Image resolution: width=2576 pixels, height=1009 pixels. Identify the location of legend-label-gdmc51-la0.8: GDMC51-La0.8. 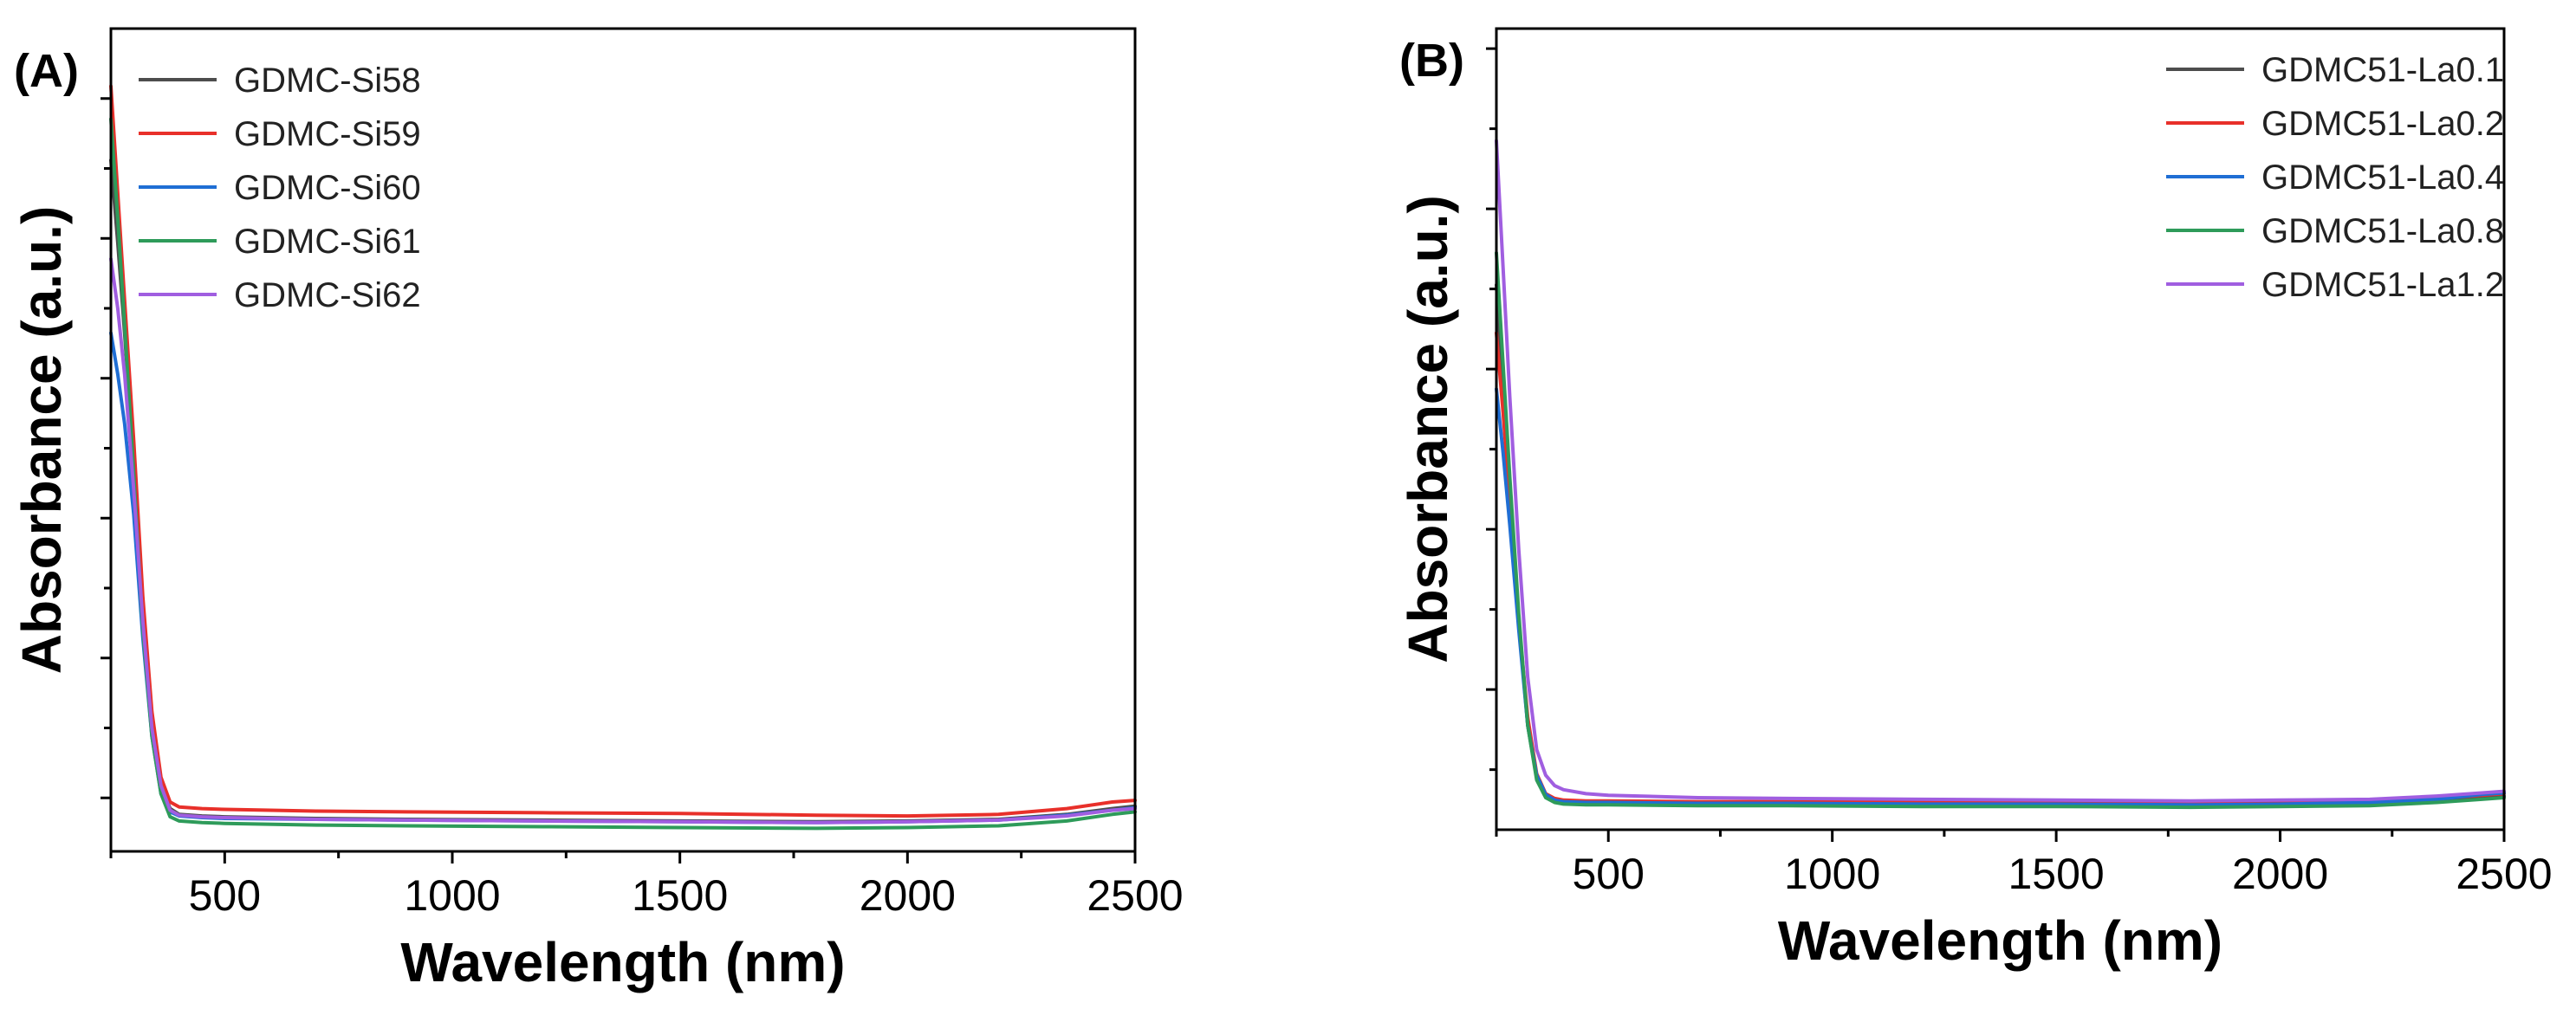
(2382, 231).